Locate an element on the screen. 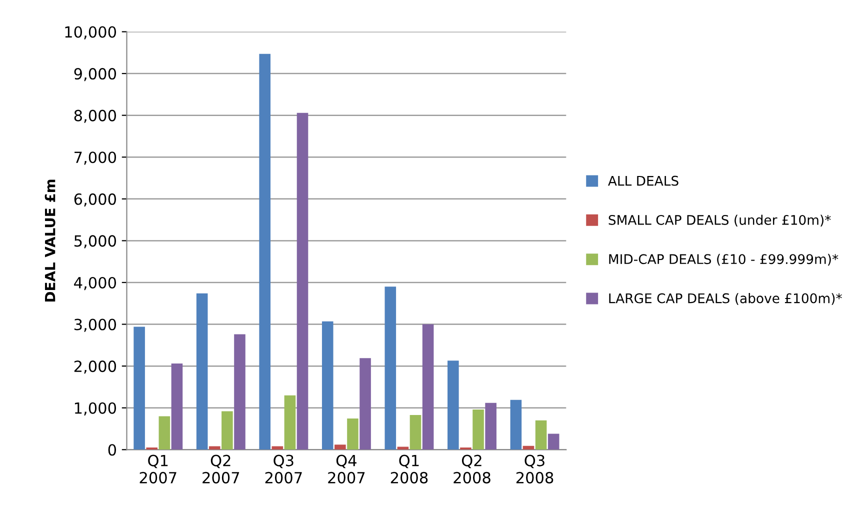 The height and width of the screenshot is (529, 845). x-tick-label: Q3 2008 is located at coordinates (535, 469).